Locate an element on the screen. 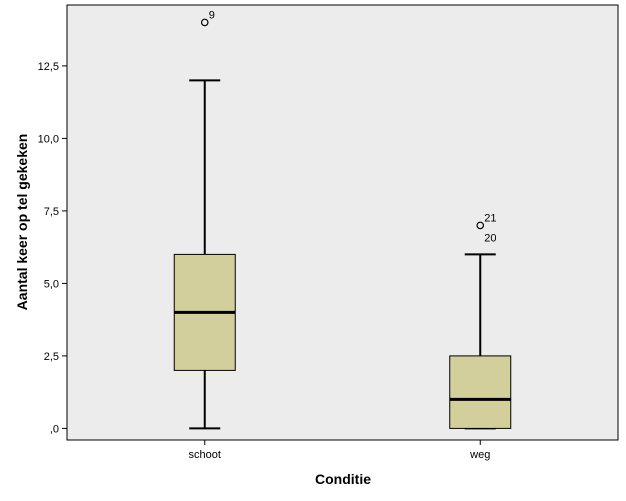 The height and width of the screenshot is (501, 626). x-axis-title: Conditie is located at coordinates (343, 479).